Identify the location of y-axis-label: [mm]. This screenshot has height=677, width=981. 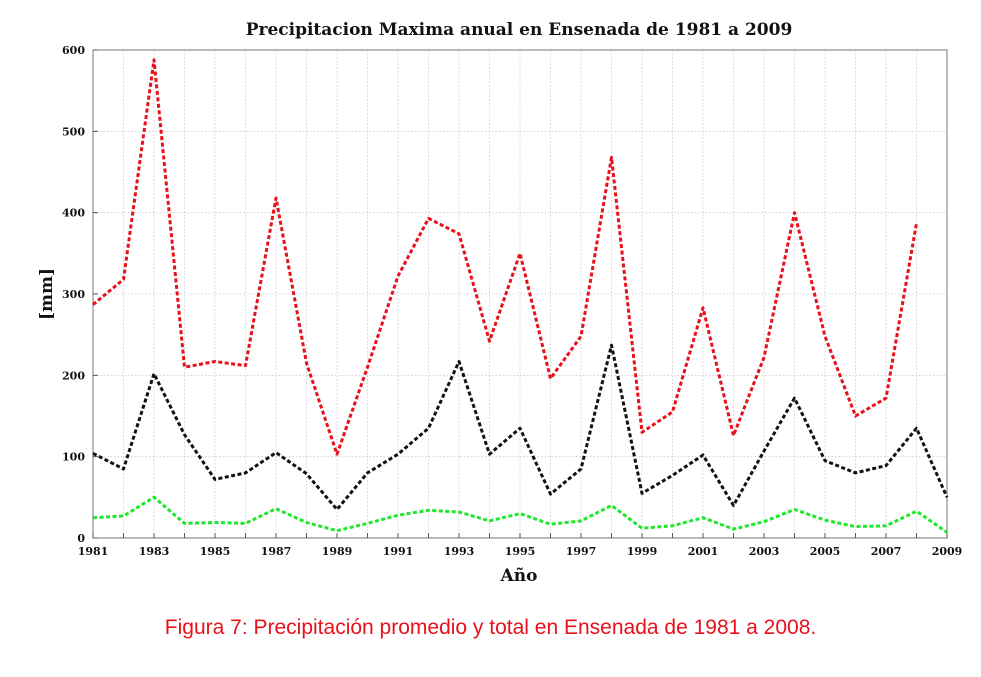
(47, 294).